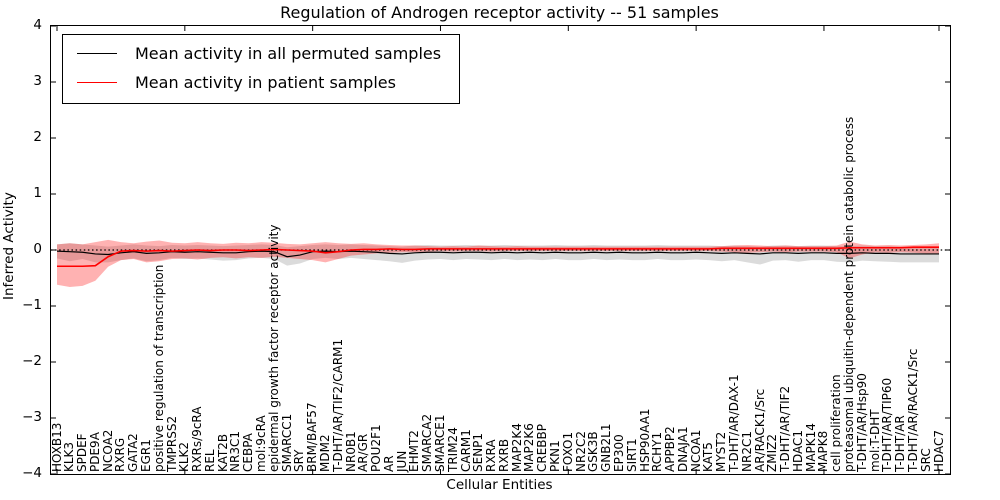 The height and width of the screenshot is (500, 1000). I want to click on legend-label-permuted: Mean activity in all permuted samples, so click(288, 53).